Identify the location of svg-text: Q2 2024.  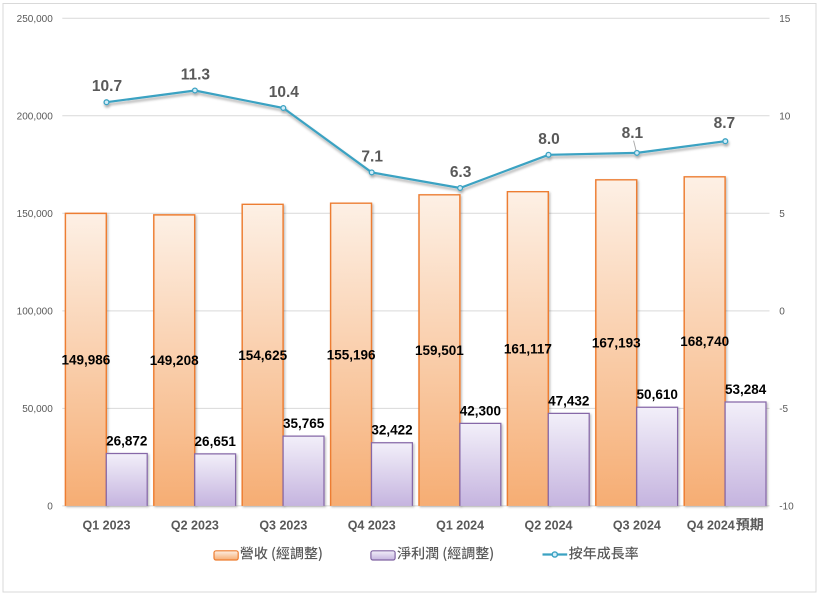
(549, 525).